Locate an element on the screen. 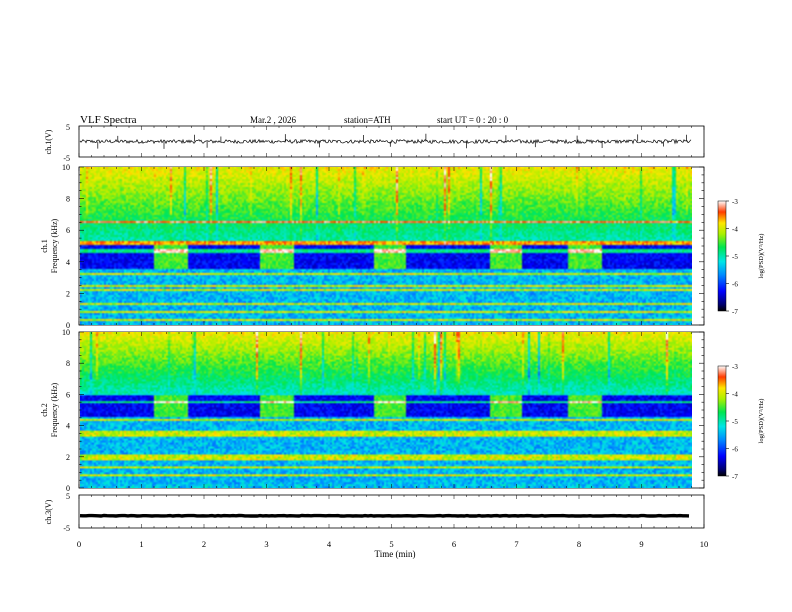 The width and height of the screenshot is (792, 612). time-tick-label: 1 is located at coordinates (141, 544).